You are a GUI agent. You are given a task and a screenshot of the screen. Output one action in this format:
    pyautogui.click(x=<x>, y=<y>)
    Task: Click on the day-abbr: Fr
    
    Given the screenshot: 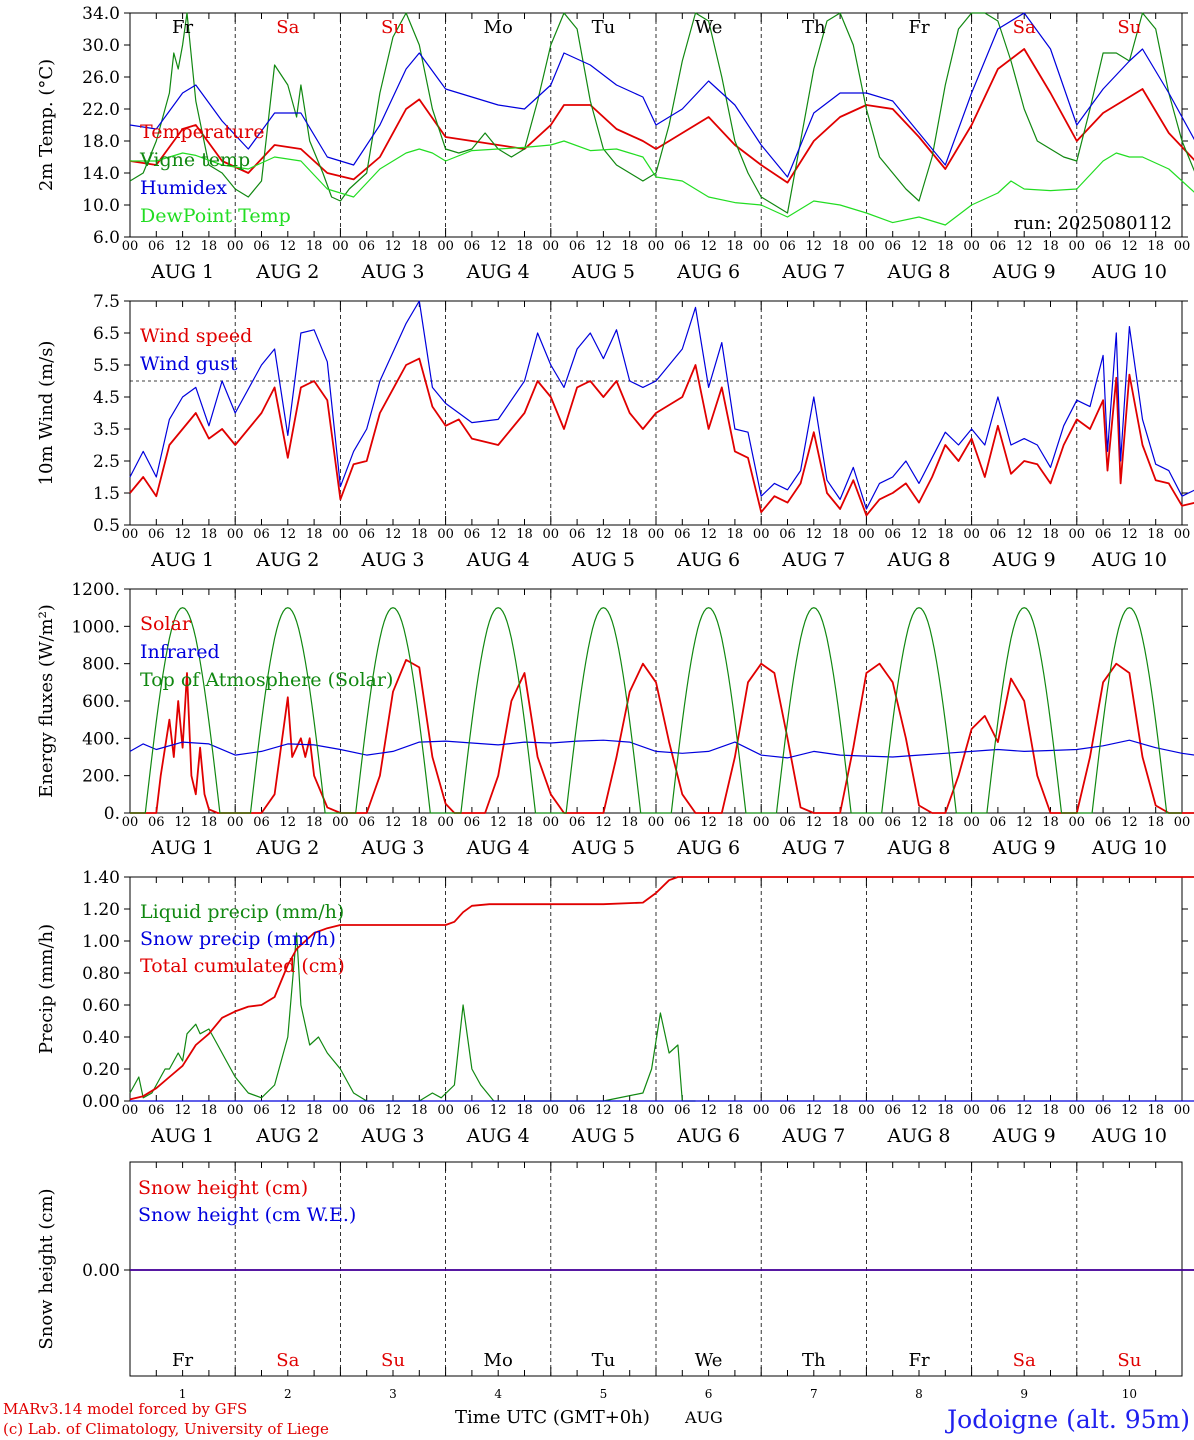 What is the action you would take?
    pyautogui.click(x=918, y=27)
    